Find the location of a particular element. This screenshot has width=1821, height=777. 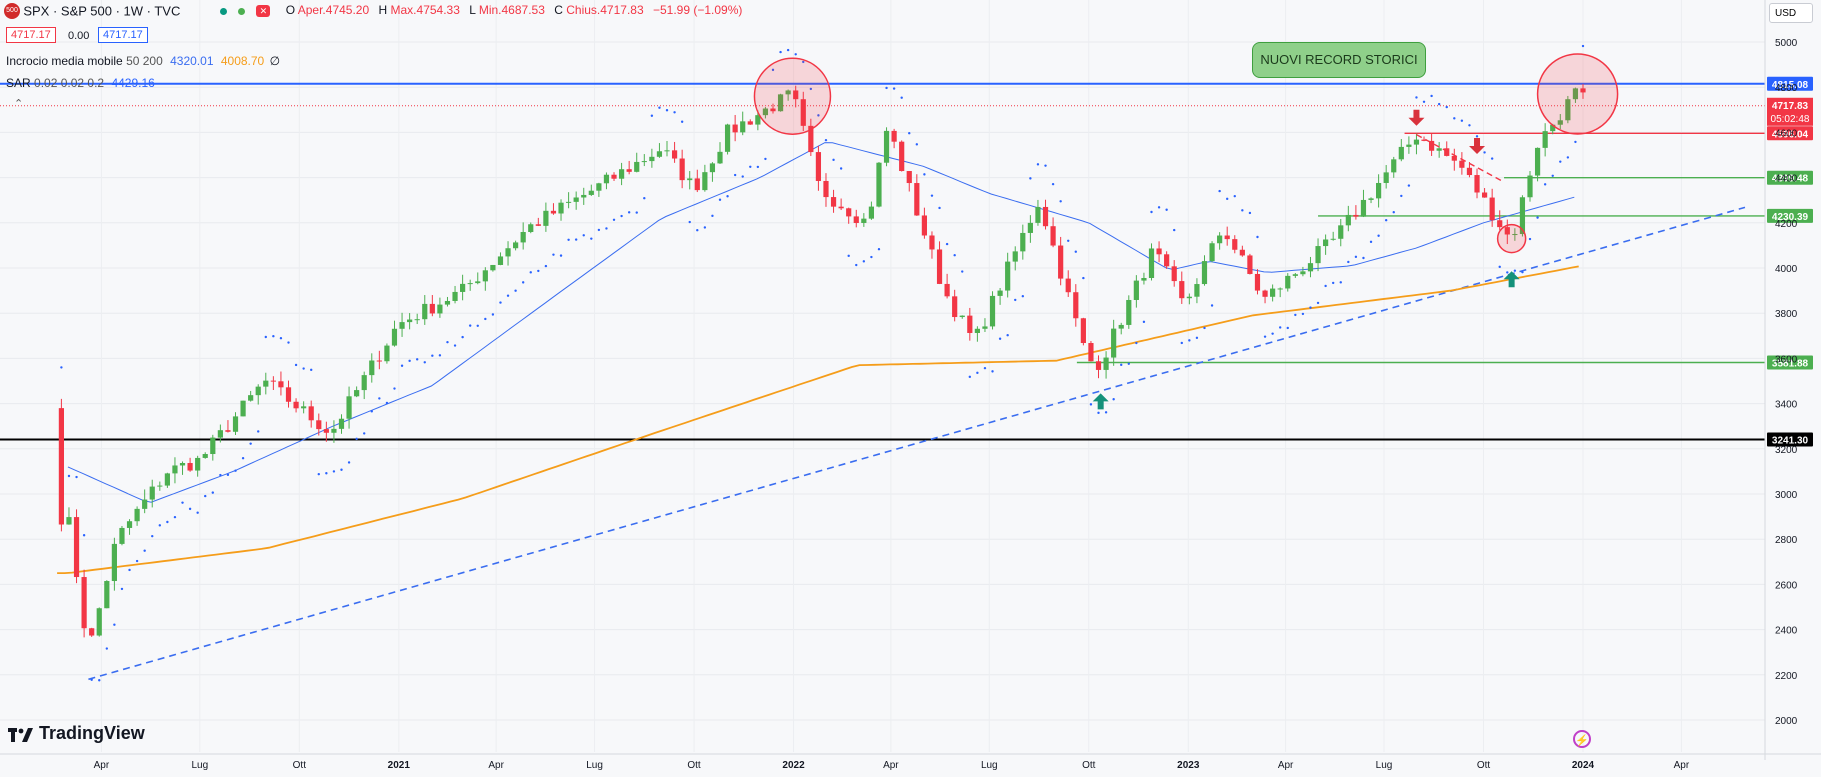

ohlc-high: H Max.4754.33 is located at coordinates (419, 10).